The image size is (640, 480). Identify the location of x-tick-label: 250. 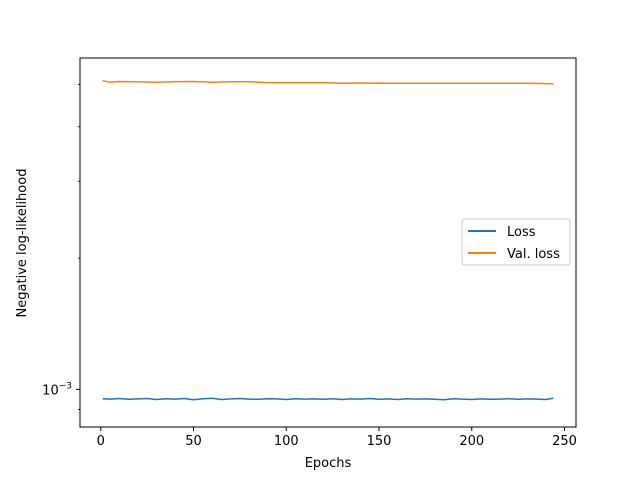
(564, 441).